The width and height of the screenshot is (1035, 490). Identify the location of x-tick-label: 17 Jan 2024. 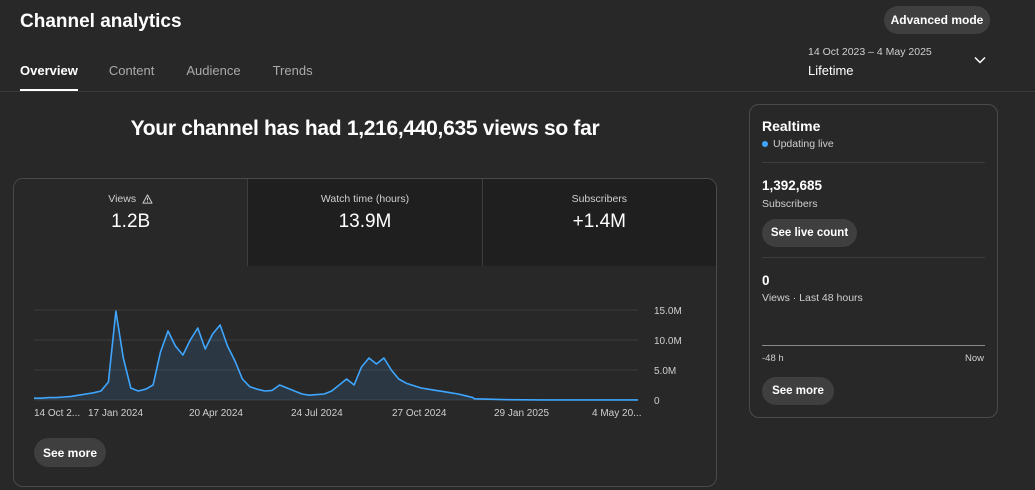
(115, 413).